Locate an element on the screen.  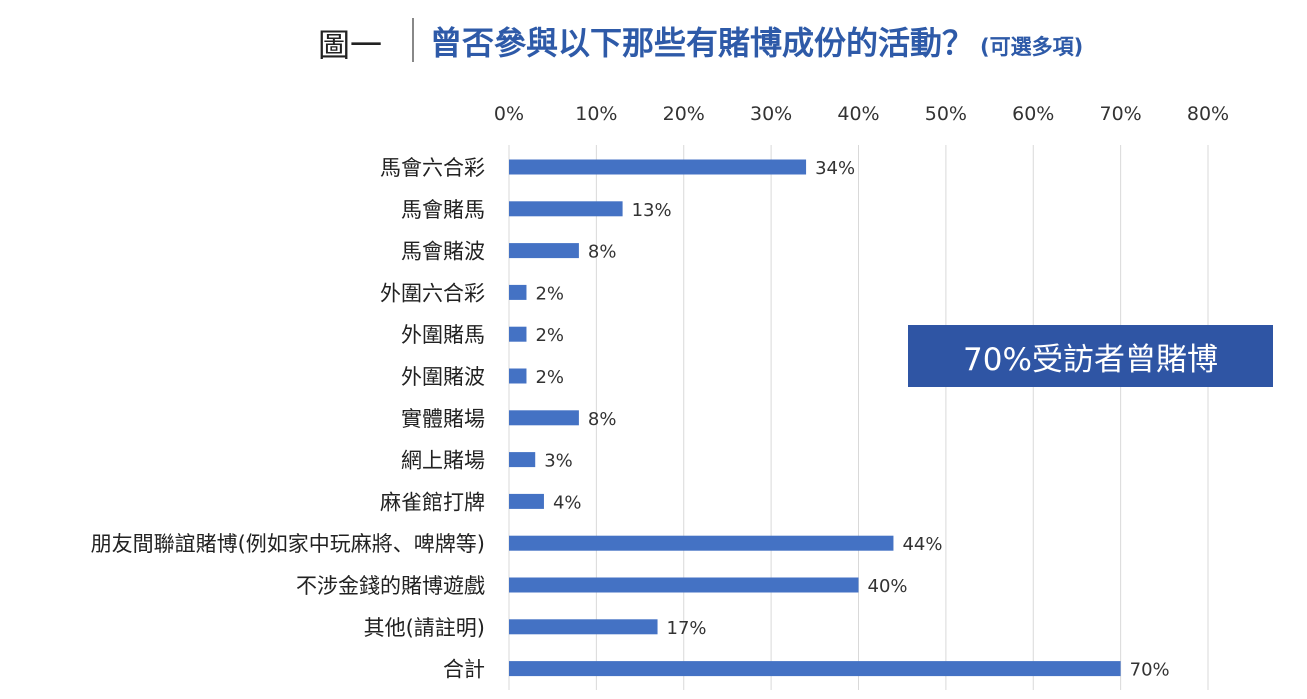
x-tick-label: 60% is located at coordinates (1033, 114).